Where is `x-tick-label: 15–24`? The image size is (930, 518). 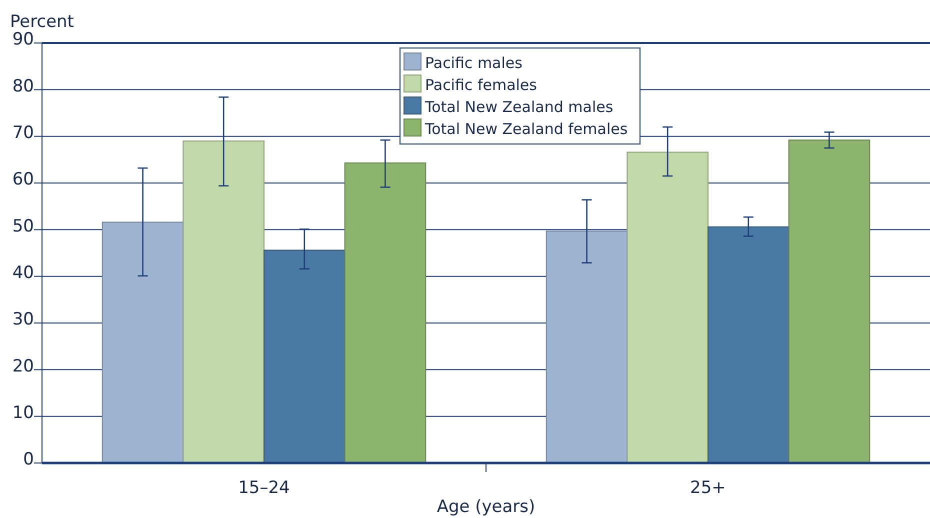
x-tick-label: 15–24 is located at coordinates (264, 488).